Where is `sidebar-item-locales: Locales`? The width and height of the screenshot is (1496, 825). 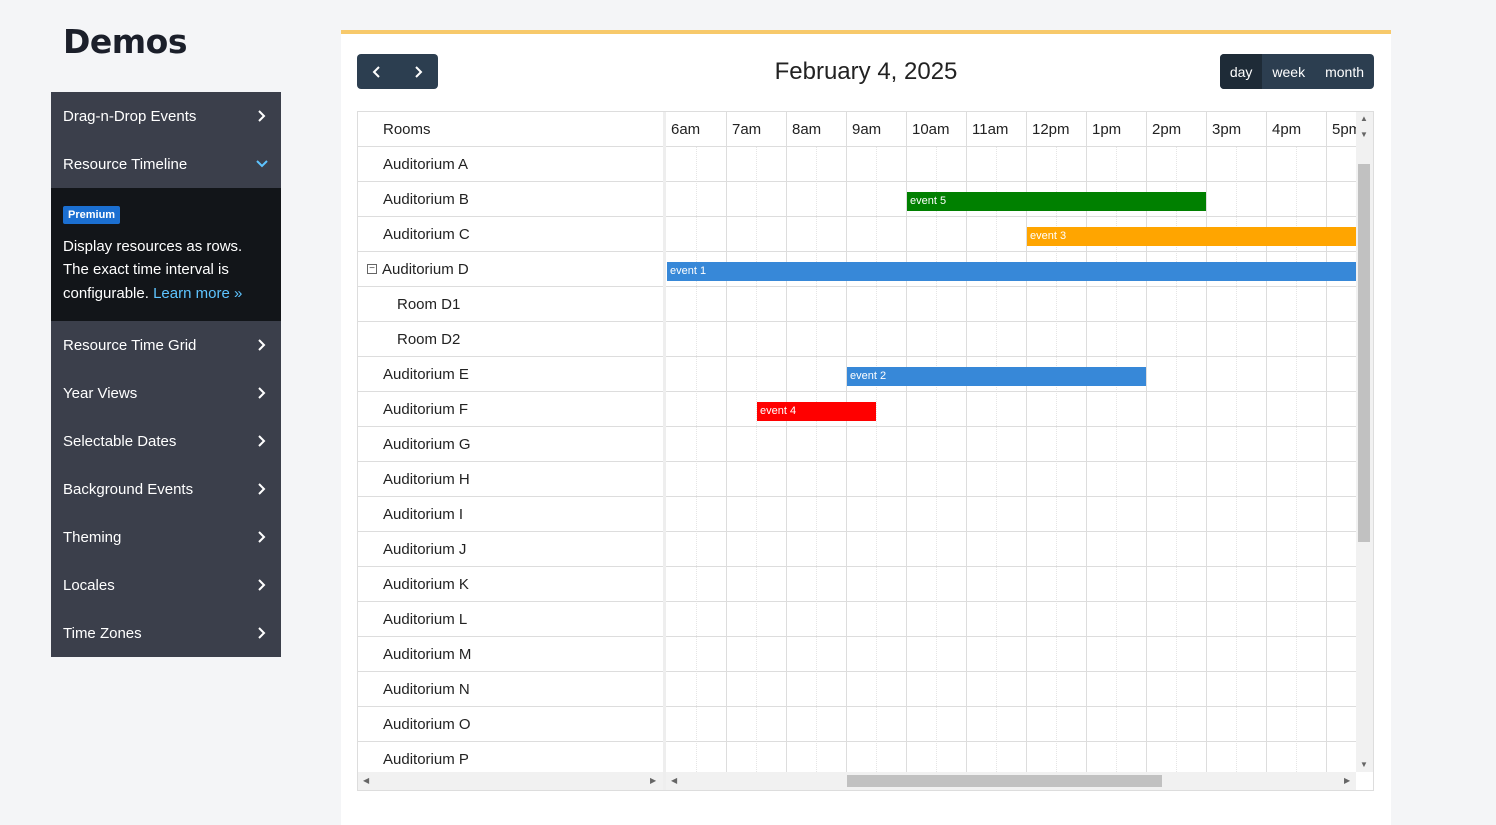 sidebar-item-locales: Locales is located at coordinates (166, 585).